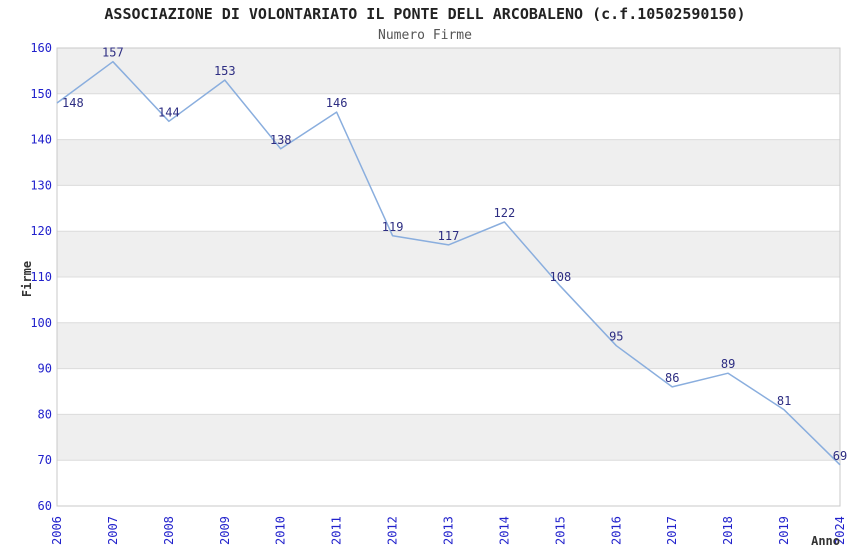  What do you see at coordinates (225, 530) in the screenshot?
I see `x-tick-label: 2009` at bounding box center [225, 530].